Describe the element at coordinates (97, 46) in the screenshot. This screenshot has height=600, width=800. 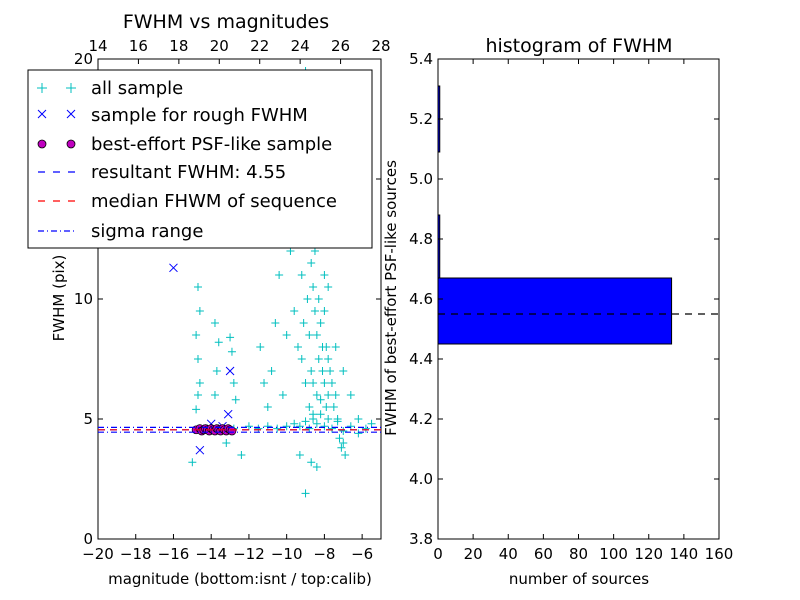
I see `left-top-tick-label: 14` at that location.